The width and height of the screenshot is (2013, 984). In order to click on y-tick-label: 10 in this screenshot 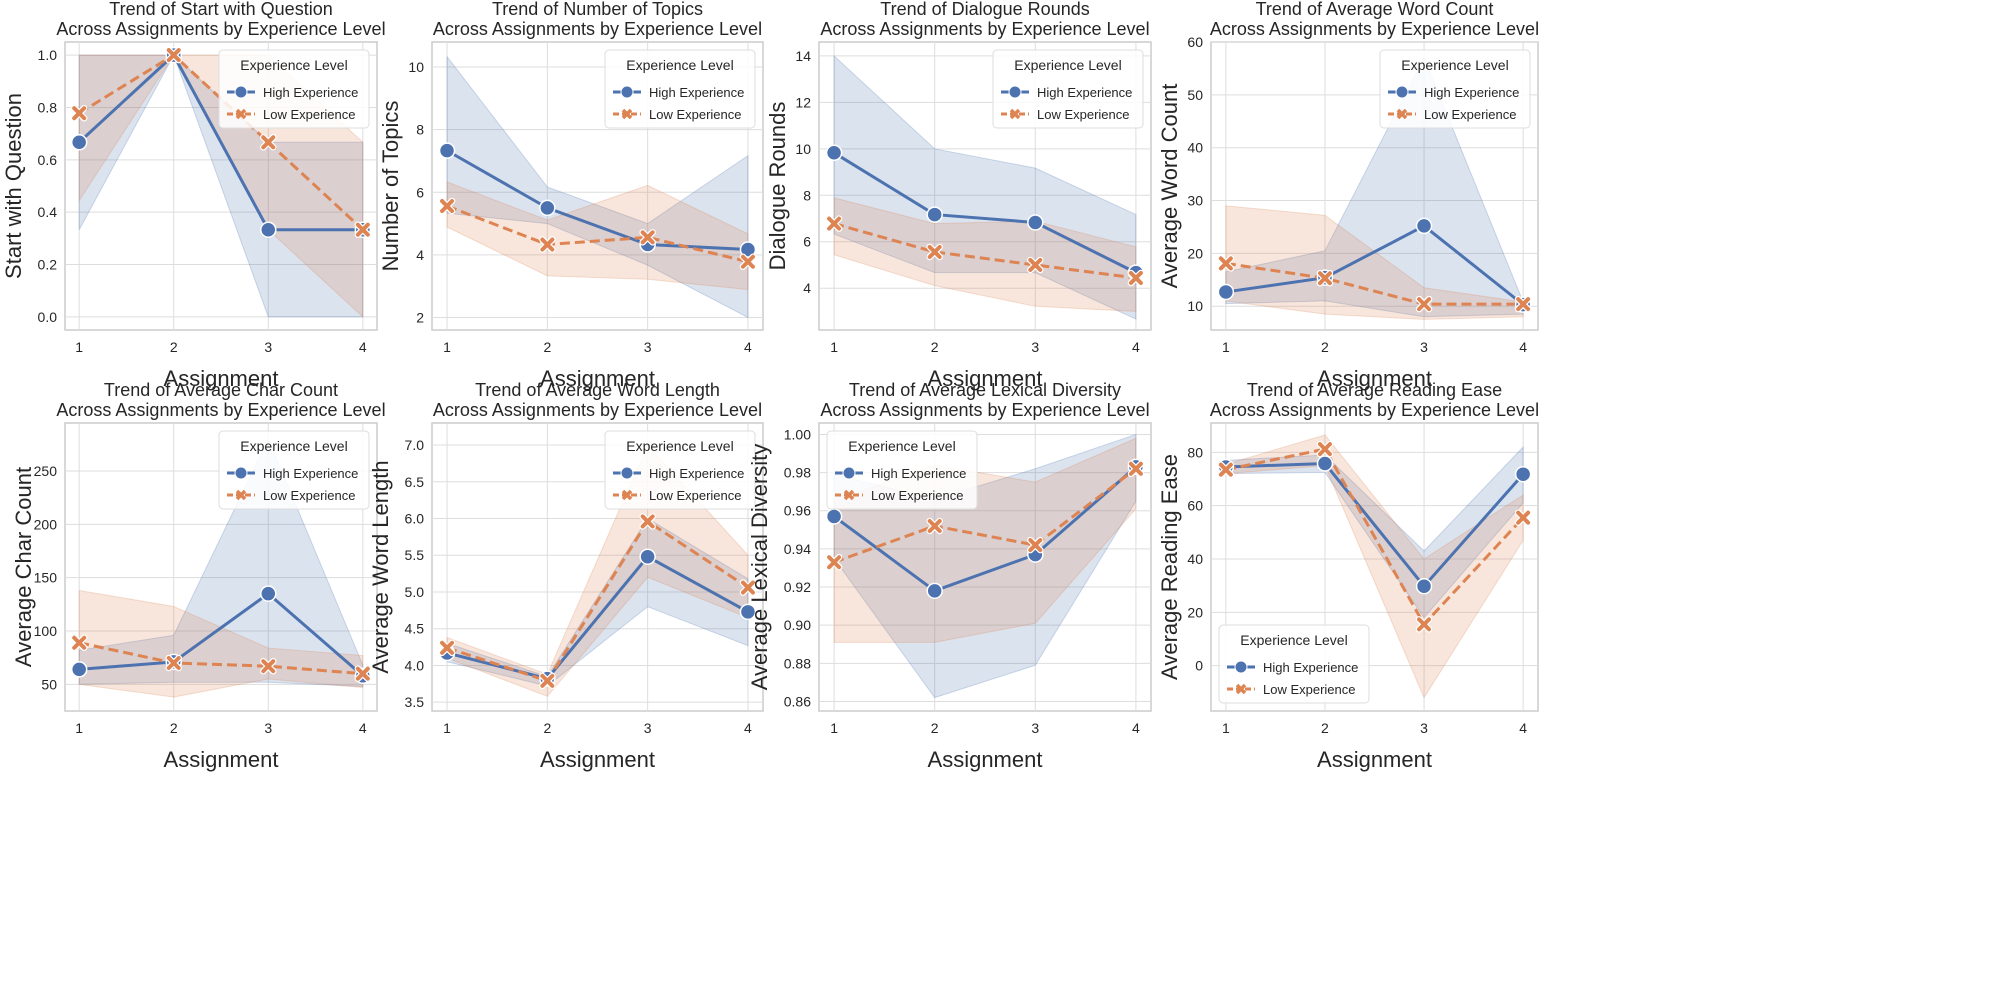, I will do `click(416, 67)`.